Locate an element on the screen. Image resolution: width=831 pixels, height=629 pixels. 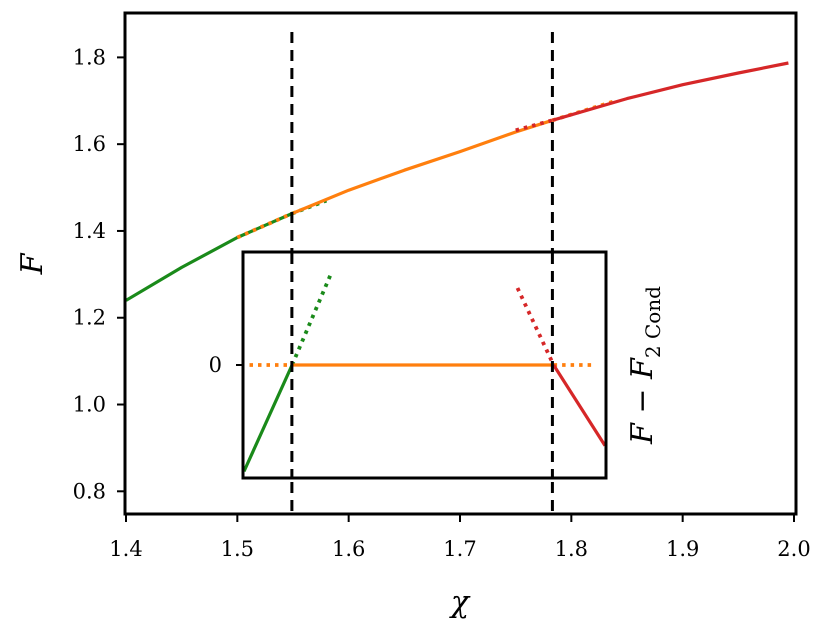
inset-y-axis-label: F − F2 Cond is located at coordinates (645, 365).